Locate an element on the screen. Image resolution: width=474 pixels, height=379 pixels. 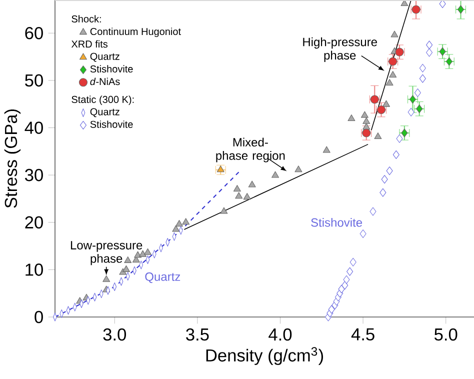
annotation: XRD fits is located at coordinates (89, 44).